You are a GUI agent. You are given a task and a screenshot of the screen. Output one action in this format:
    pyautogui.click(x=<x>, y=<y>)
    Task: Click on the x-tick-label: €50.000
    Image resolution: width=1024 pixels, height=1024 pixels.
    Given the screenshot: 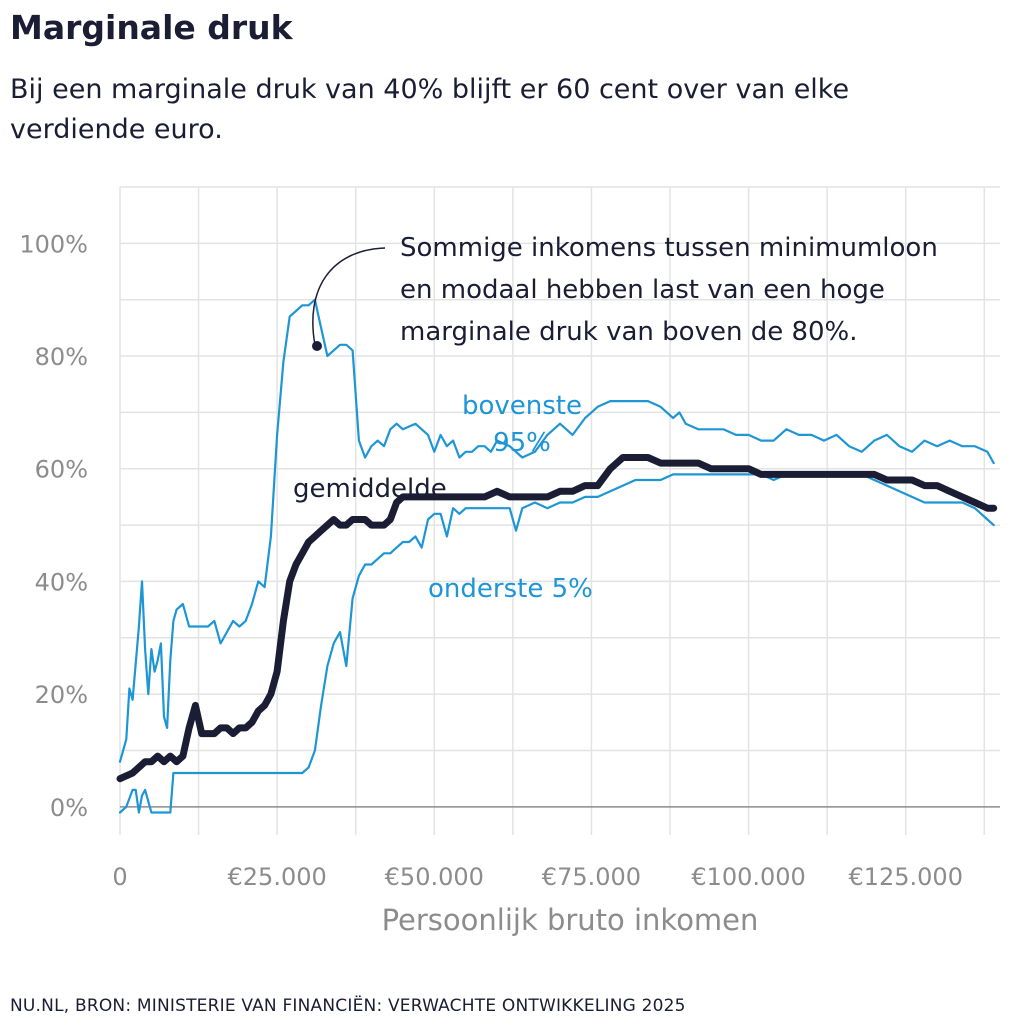 What is the action you would take?
    pyautogui.click(x=434, y=877)
    